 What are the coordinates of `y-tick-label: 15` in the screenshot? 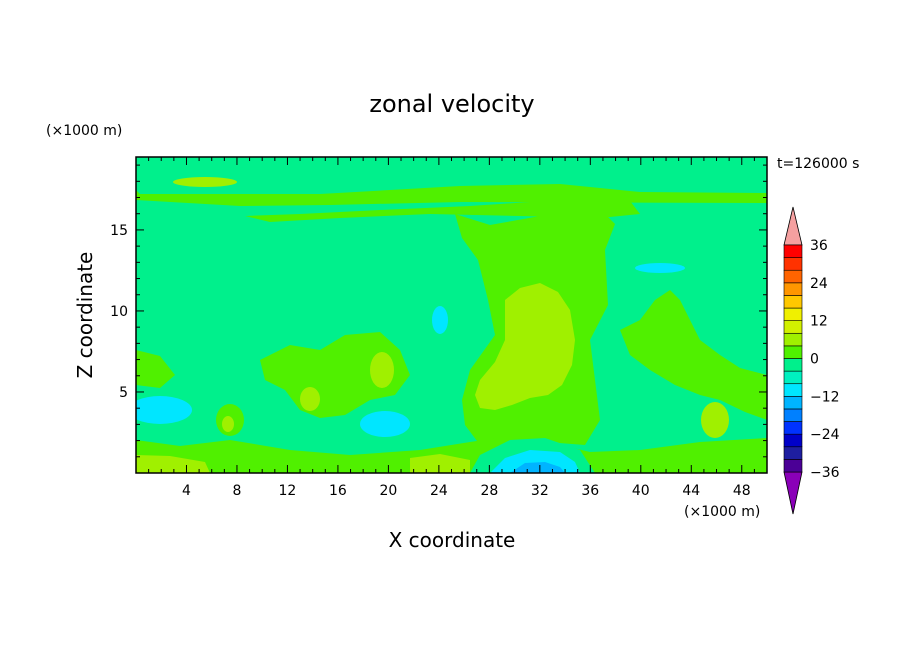 It's located at (119, 231).